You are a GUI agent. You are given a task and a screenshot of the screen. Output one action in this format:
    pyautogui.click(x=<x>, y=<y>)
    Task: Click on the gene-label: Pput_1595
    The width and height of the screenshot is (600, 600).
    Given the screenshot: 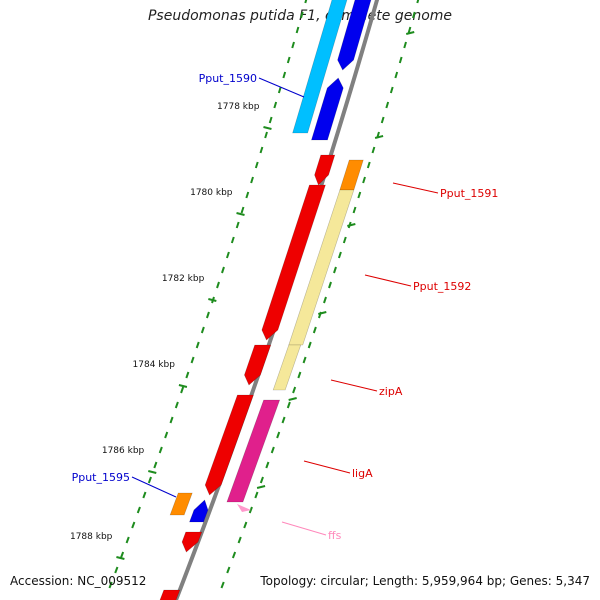 What is the action you would take?
    pyautogui.click(x=101, y=477)
    